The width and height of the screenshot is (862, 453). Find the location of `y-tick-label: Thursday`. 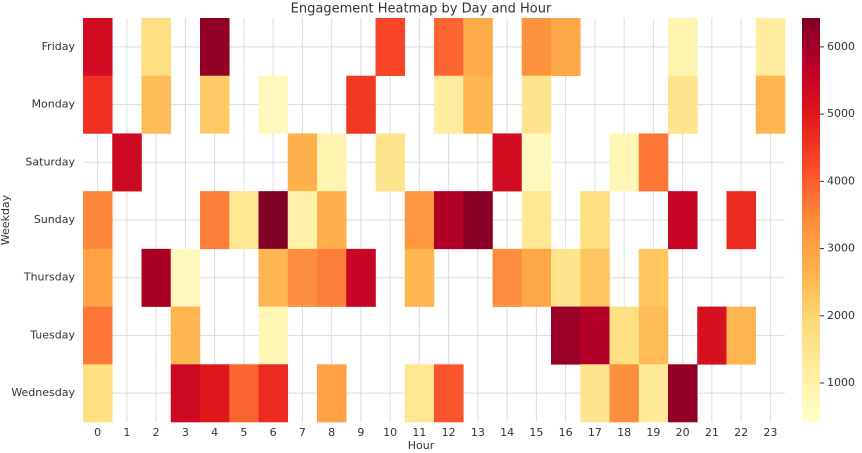

y-tick-label: Thursday is located at coordinates (49, 277).